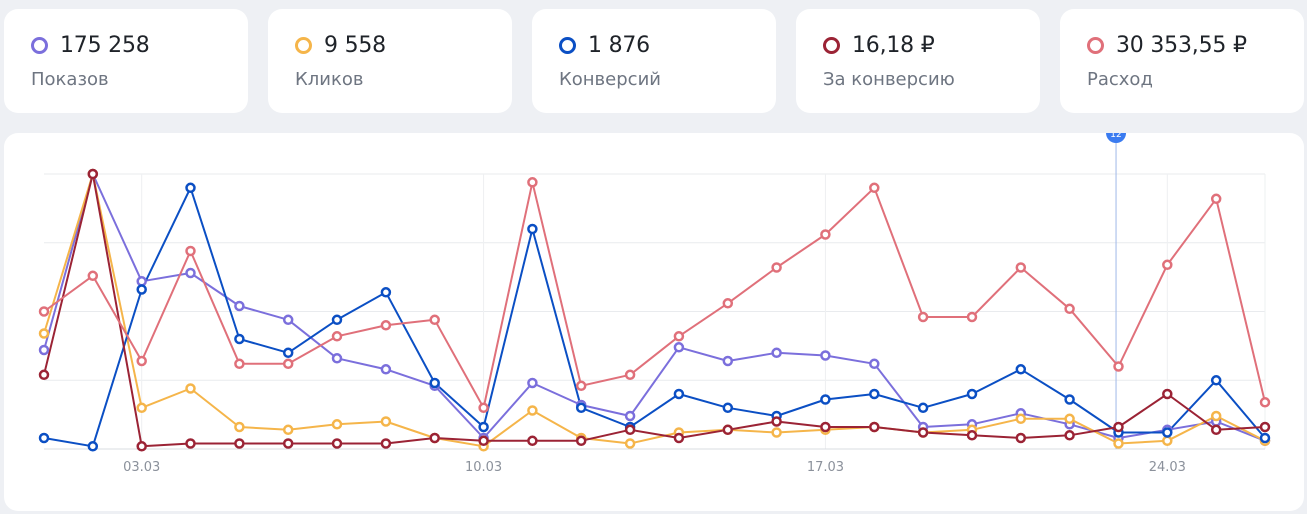 This screenshot has width=1307, height=514. What do you see at coordinates (654, 61) in the screenshot?
I see `metric-card-conversions: 1 876 Конверсий` at bounding box center [654, 61].